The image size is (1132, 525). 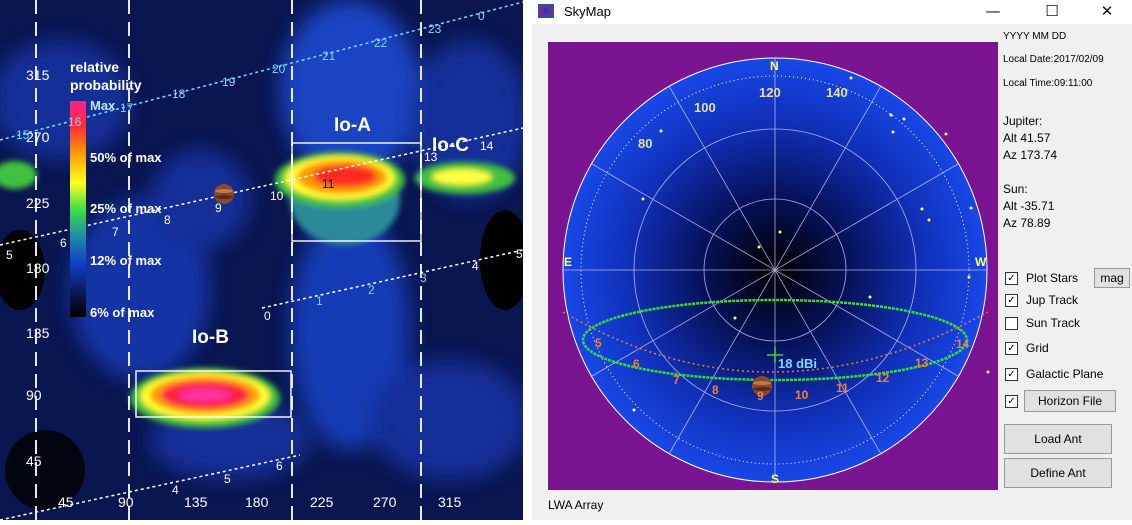 What do you see at coordinates (127, 108) in the screenshot?
I see `track2-hour-label: 17` at bounding box center [127, 108].